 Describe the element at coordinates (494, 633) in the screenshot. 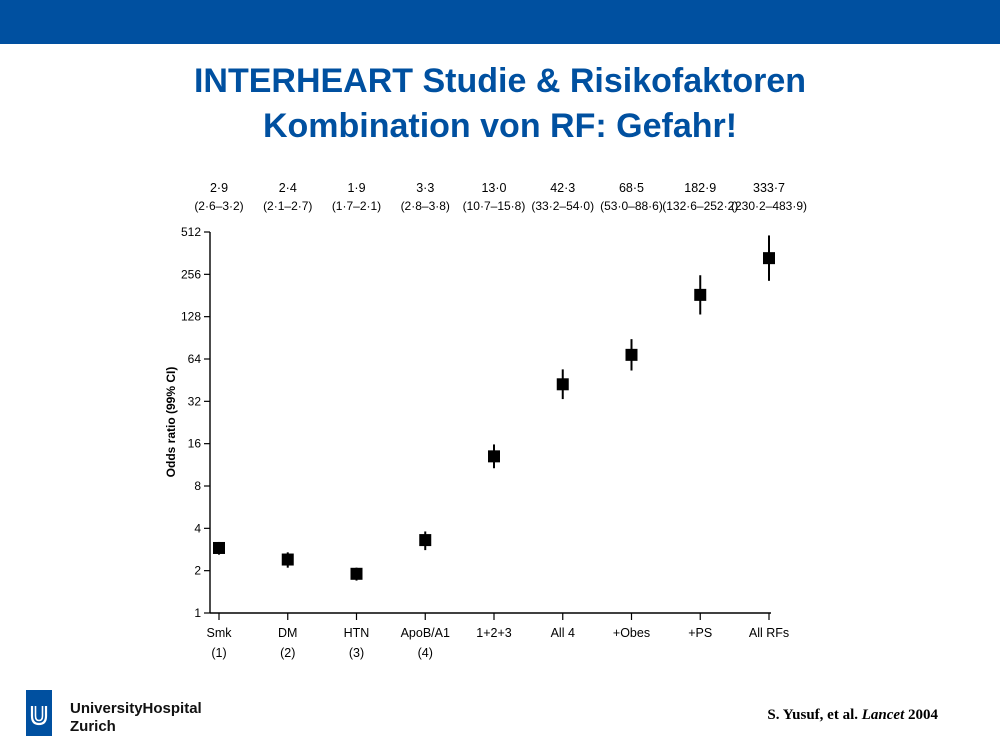

I see `x-tick-label: 1+2+3` at that location.